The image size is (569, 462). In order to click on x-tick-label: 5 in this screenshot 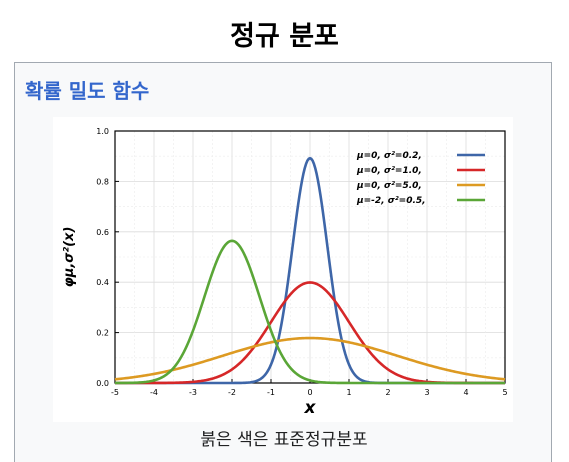, I will do `click(504, 392)`.